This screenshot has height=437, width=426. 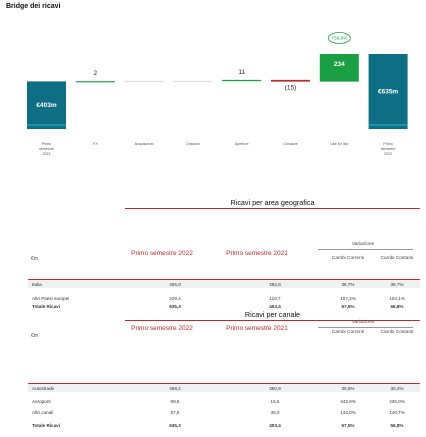 I want to click on category-label: Acquisizioni, so click(x=144, y=144).